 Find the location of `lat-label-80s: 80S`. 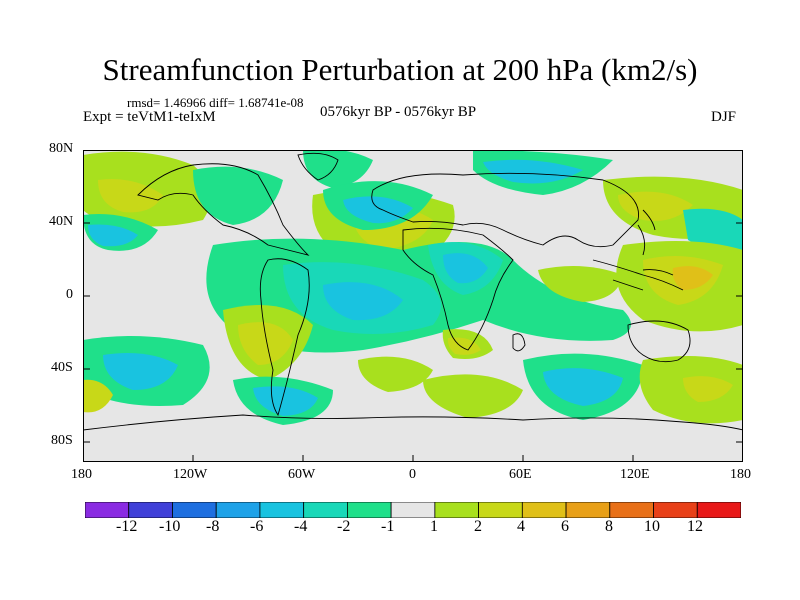

lat-label-80s: 80S is located at coordinates (62, 440).